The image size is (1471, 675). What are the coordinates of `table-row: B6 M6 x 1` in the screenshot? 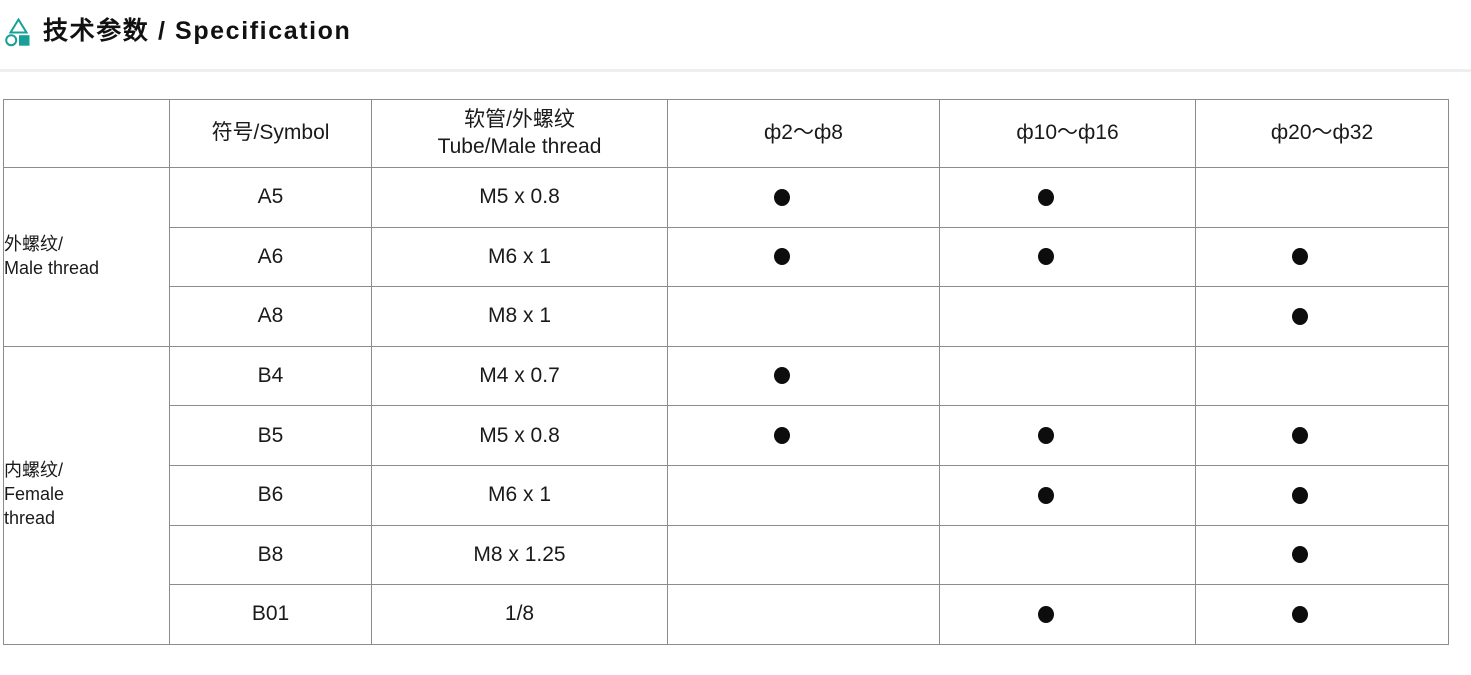 It's located at (726, 495).